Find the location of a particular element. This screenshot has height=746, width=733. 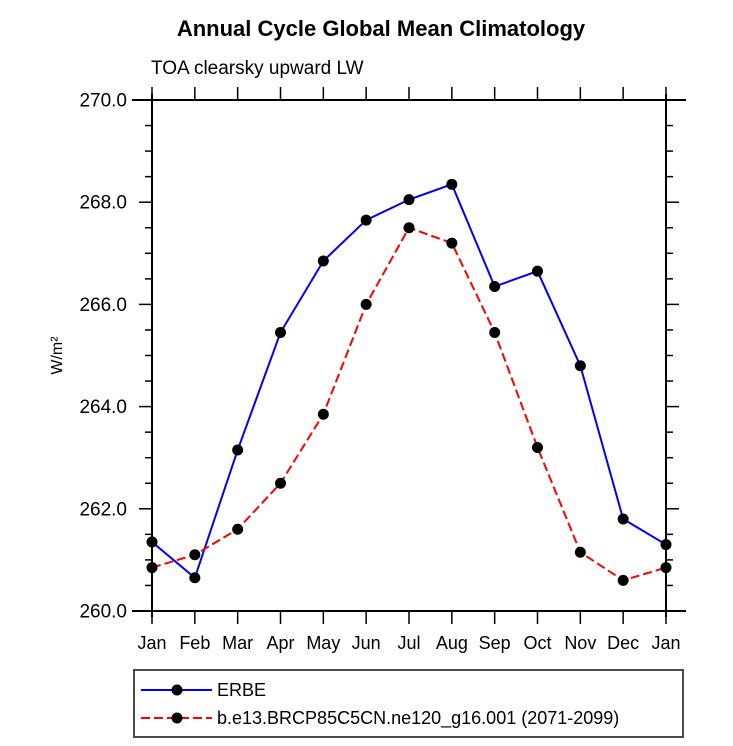

x-tick-label: Aug is located at coordinates (452, 643).